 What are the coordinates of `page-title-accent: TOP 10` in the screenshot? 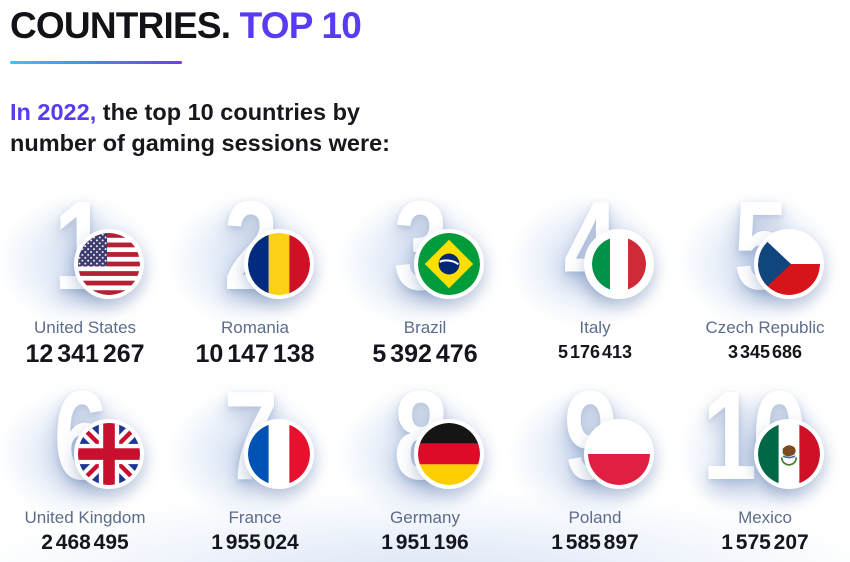 It's located at (300, 25).